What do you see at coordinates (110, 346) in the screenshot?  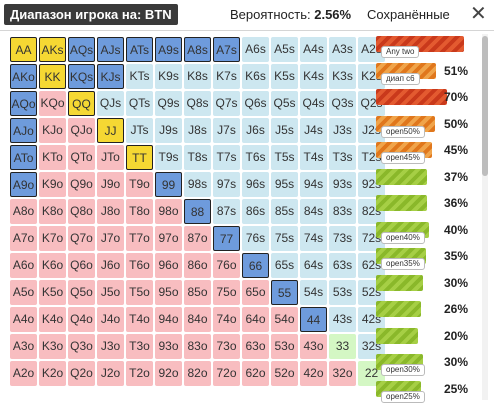 I see `hand-cell-J3o: J3o` at bounding box center [110, 346].